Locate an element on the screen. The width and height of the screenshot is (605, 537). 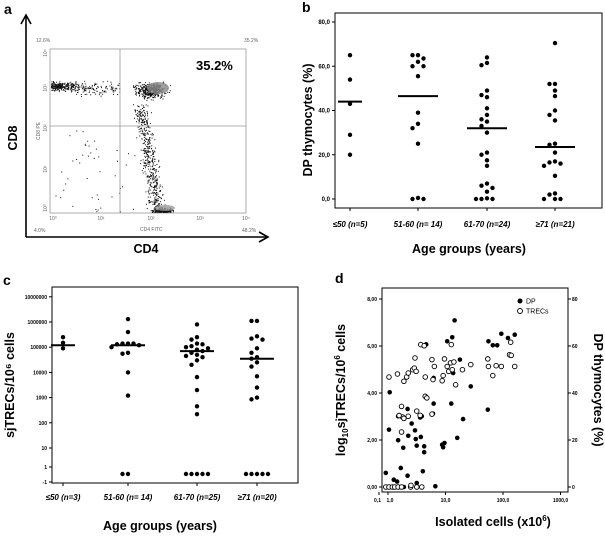
y2-tick-label: 80 is located at coordinates (575, 300).